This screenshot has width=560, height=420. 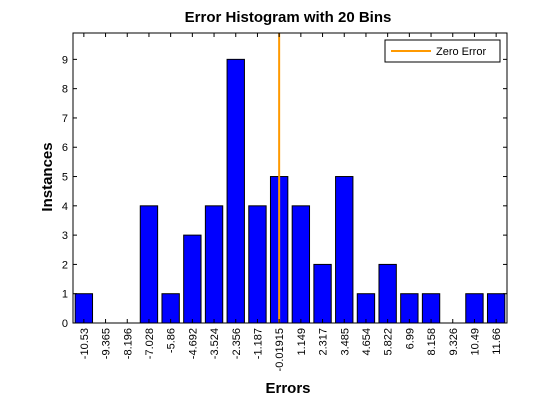 I want to click on x-tick-label: -2.356, so click(x=237, y=343).